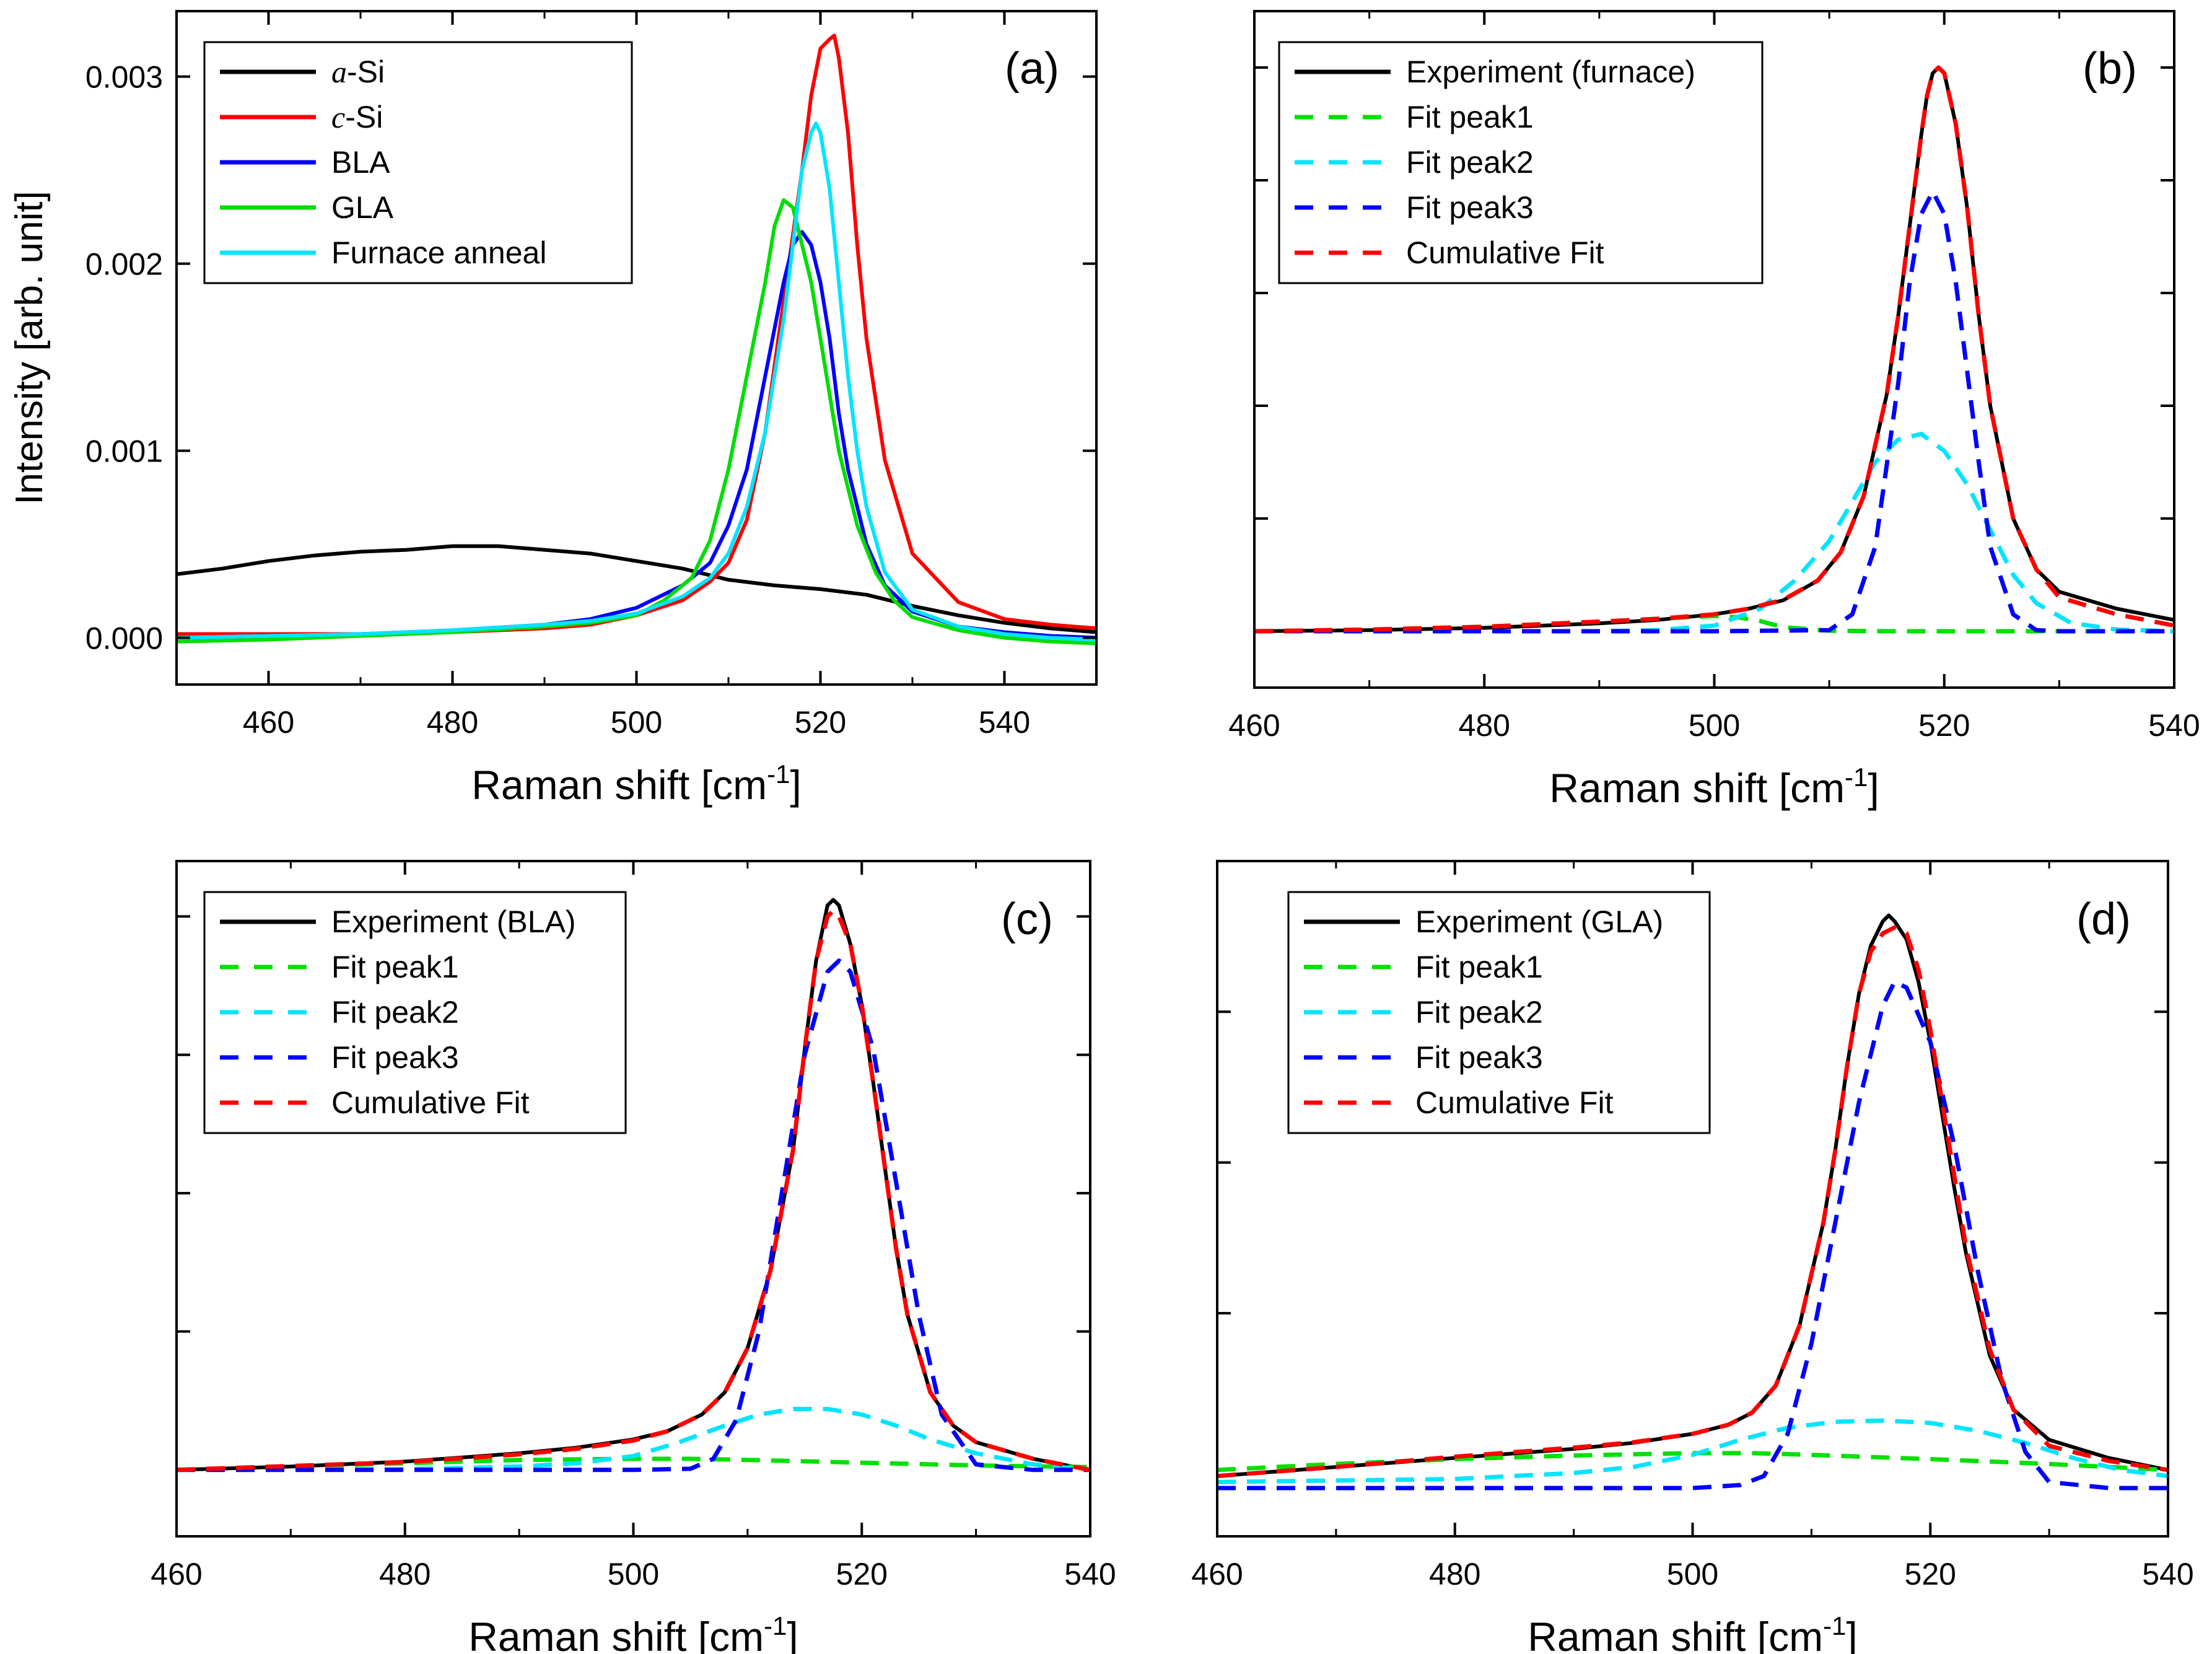 The width and height of the screenshot is (2212, 1654). What do you see at coordinates (124, 77) in the screenshot?
I see `y-tick-label: 0.003` at bounding box center [124, 77].